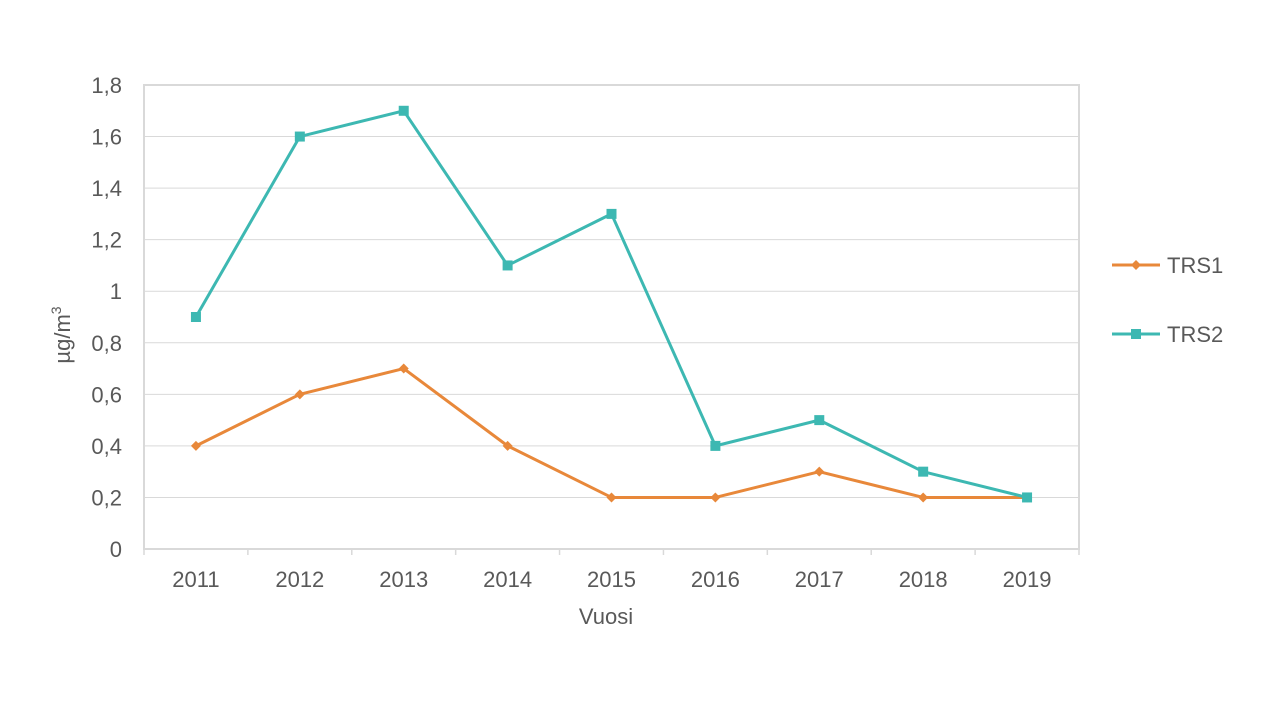  What do you see at coordinates (106, 343) in the screenshot?
I see `y-tick-label: 0,8` at bounding box center [106, 343].